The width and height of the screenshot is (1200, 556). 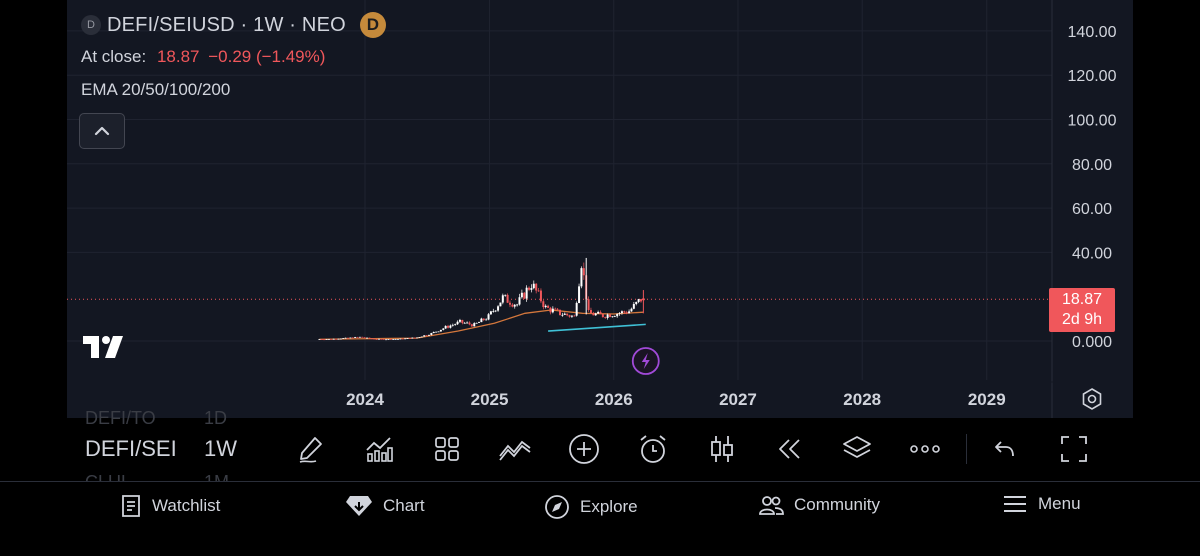 I want to click on trend-icon, so click(x=515, y=449).